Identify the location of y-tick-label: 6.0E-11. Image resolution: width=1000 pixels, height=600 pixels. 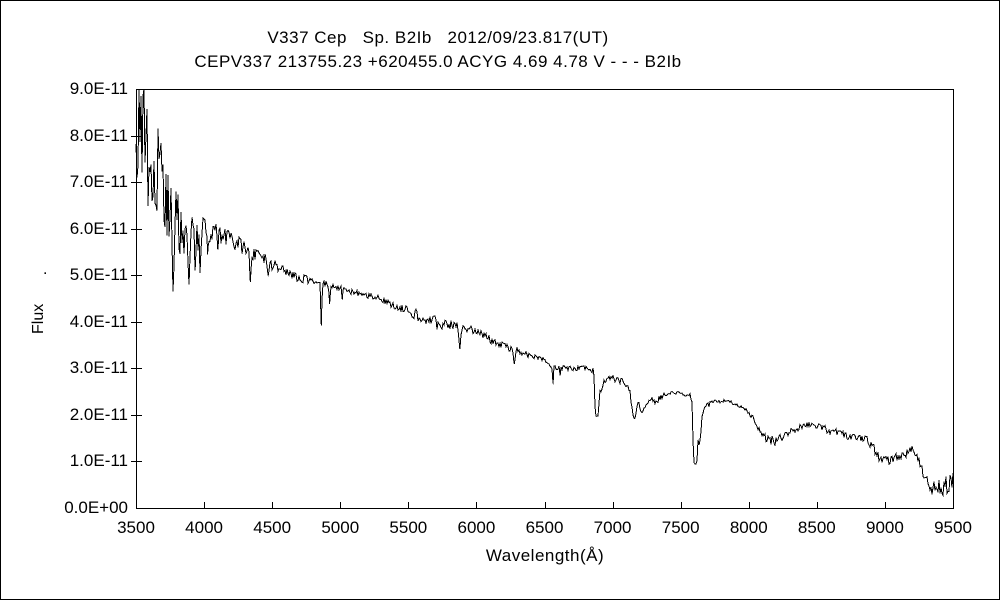
(98, 228).